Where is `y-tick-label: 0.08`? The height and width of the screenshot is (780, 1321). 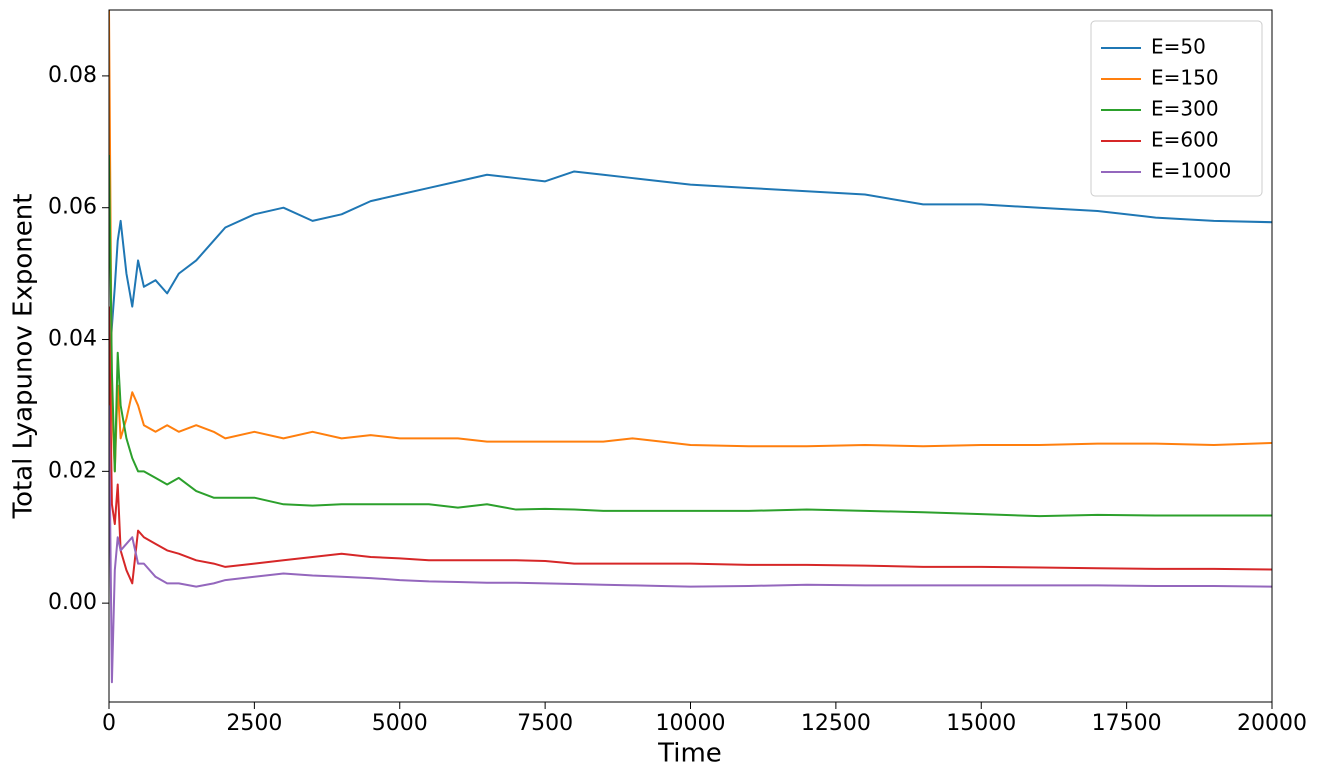
y-tick-label: 0.08 is located at coordinates (72, 75).